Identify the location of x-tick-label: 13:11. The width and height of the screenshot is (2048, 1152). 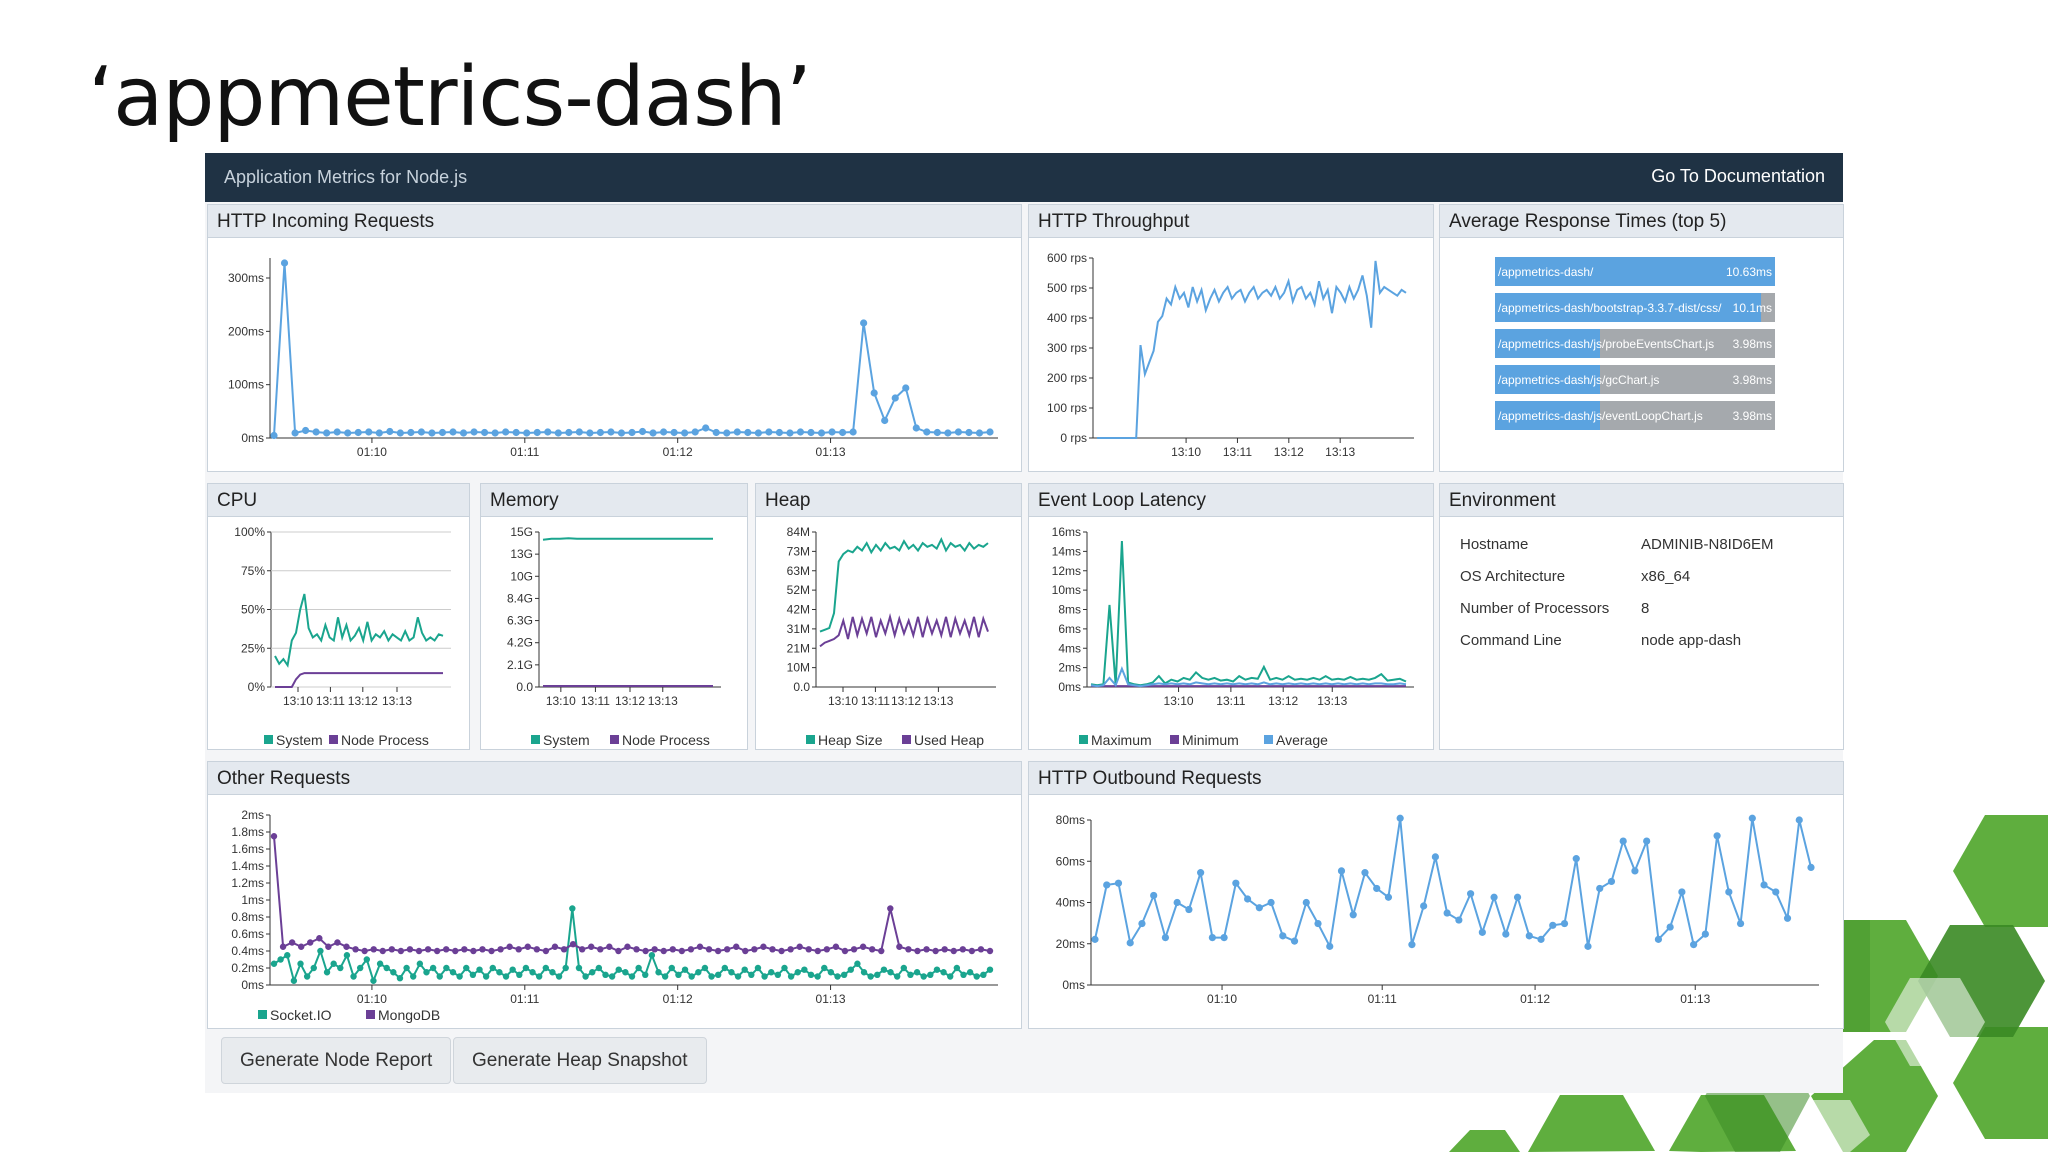
(1237, 452).